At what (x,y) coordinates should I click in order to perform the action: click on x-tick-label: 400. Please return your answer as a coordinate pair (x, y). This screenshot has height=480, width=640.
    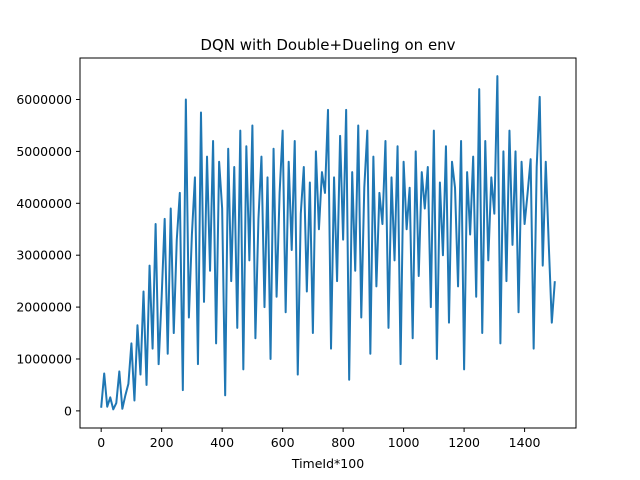
    Looking at the image, I should click on (222, 442).